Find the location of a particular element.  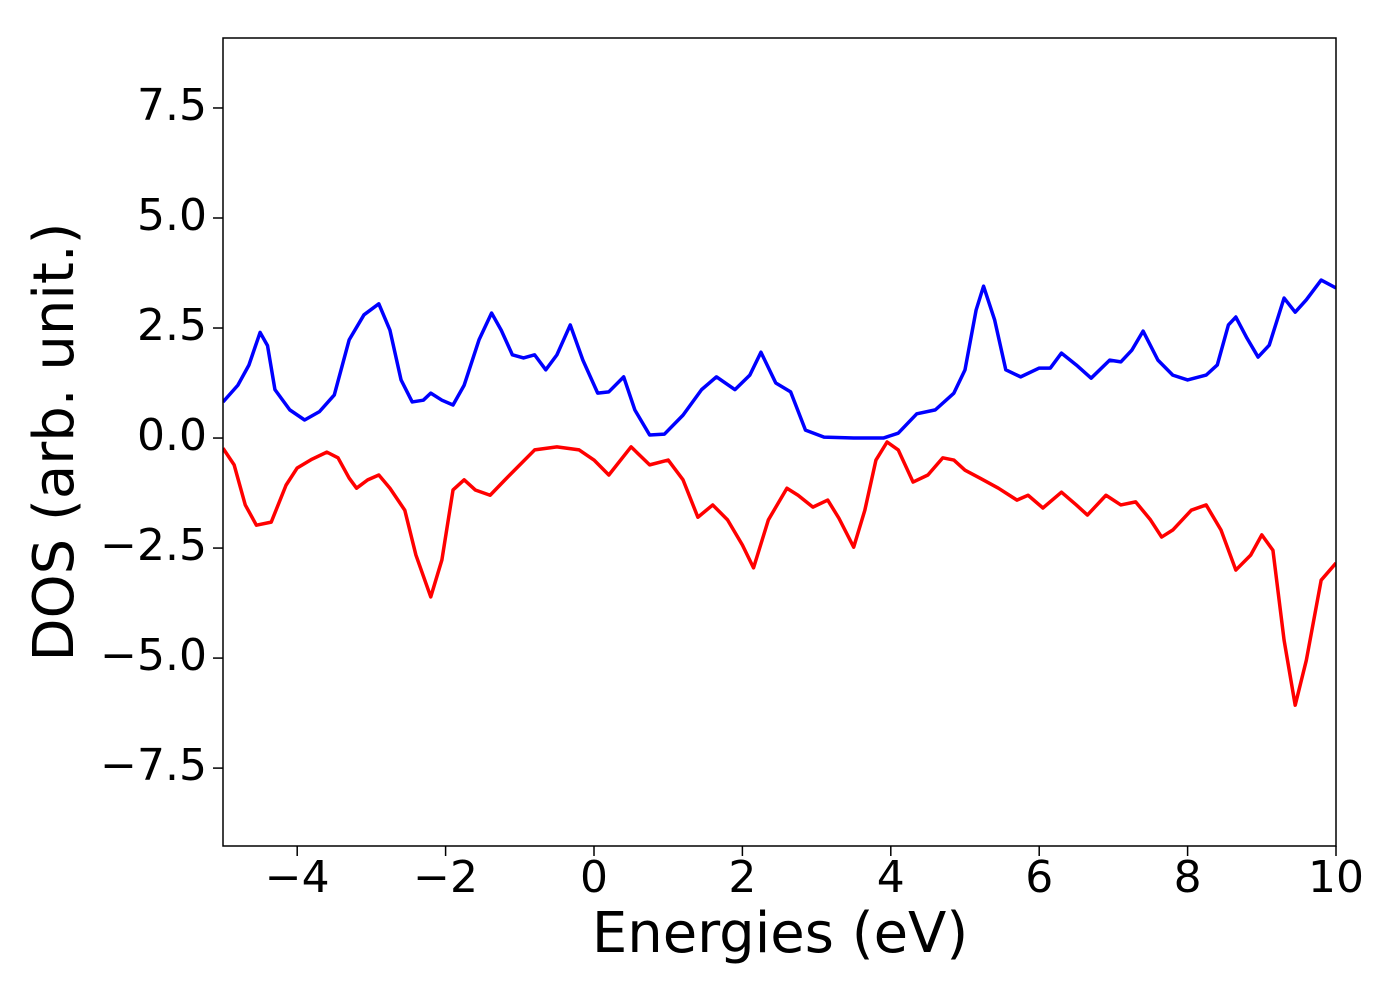

y-axis-label: DOS (arb. unit.) is located at coordinates (54, 441).